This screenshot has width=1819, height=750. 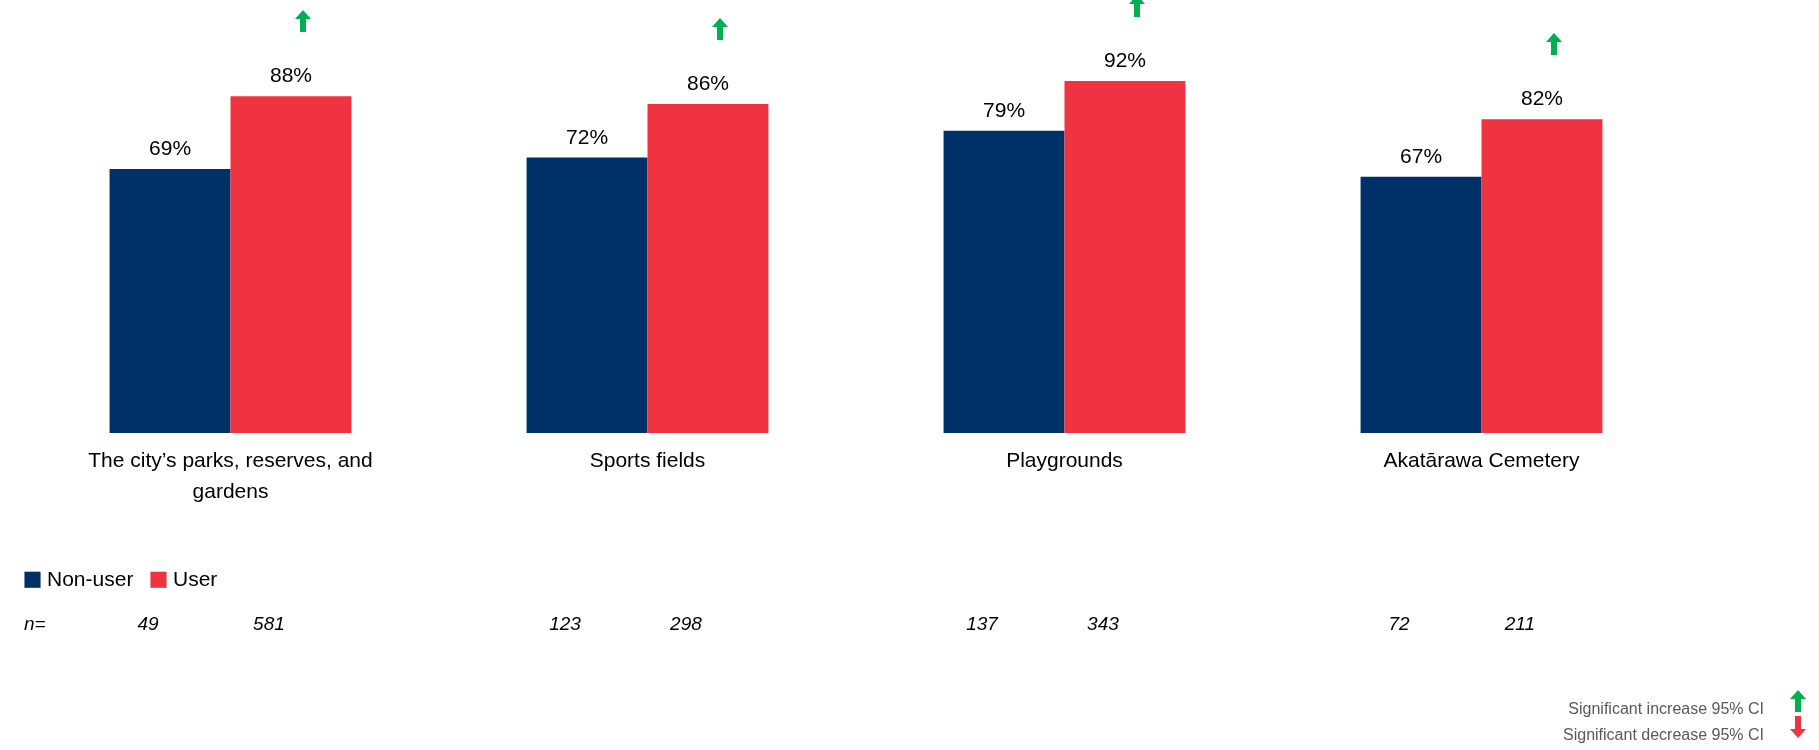 What do you see at coordinates (148, 624) in the screenshot?
I see `text: 49` at bounding box center [148, 624].